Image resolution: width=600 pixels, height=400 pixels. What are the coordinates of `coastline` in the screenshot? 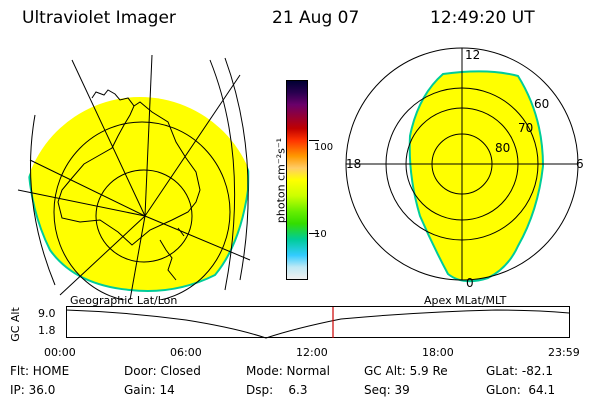 It's located at (129, 167).